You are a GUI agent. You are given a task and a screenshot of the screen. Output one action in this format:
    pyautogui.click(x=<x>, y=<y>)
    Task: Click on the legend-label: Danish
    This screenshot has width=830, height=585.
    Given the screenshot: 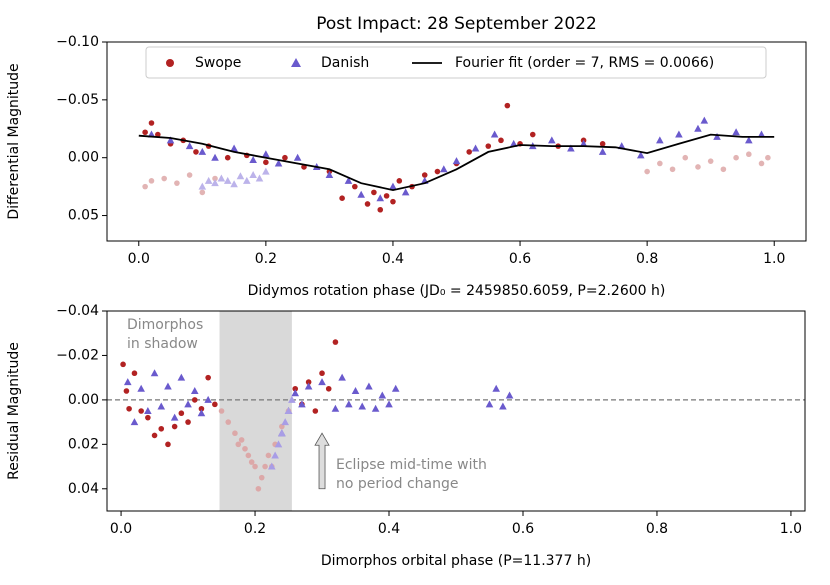 What is the action you would take?
    pyautogui.click(x=345, y=63)
    